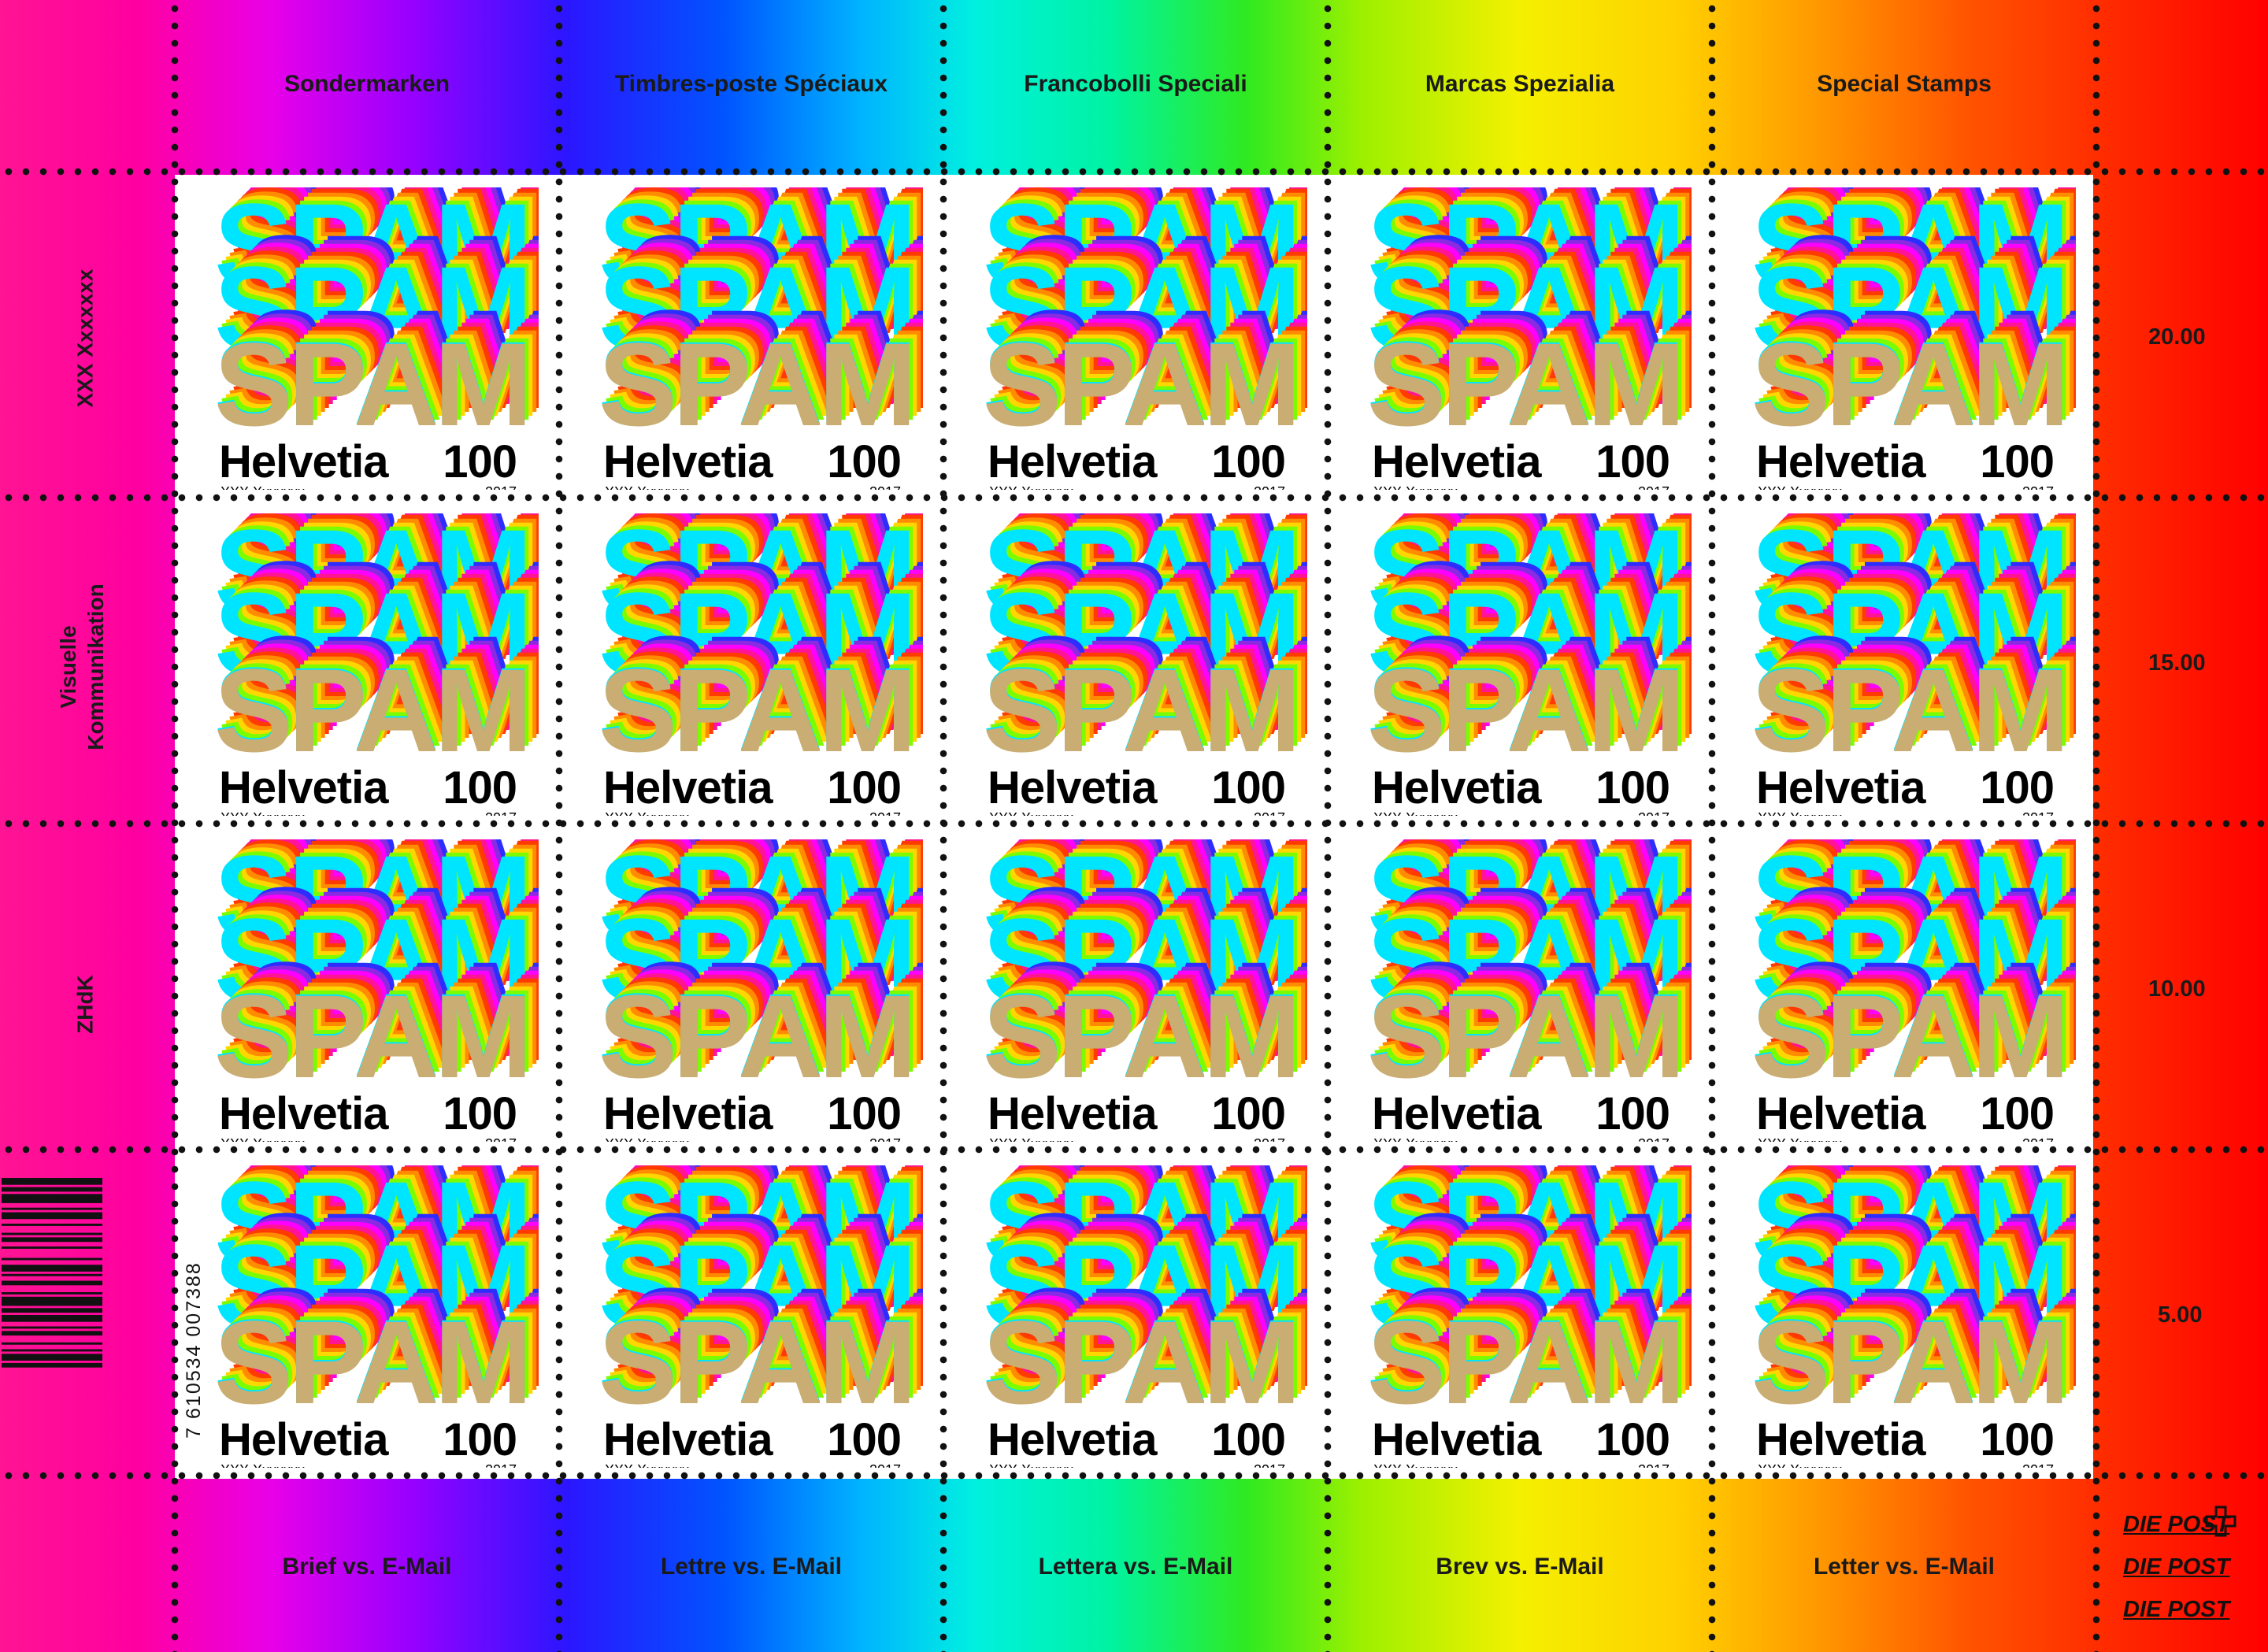  I want to click on bottom-label: Brev vs. E-Mail, so click(1520, 1567).